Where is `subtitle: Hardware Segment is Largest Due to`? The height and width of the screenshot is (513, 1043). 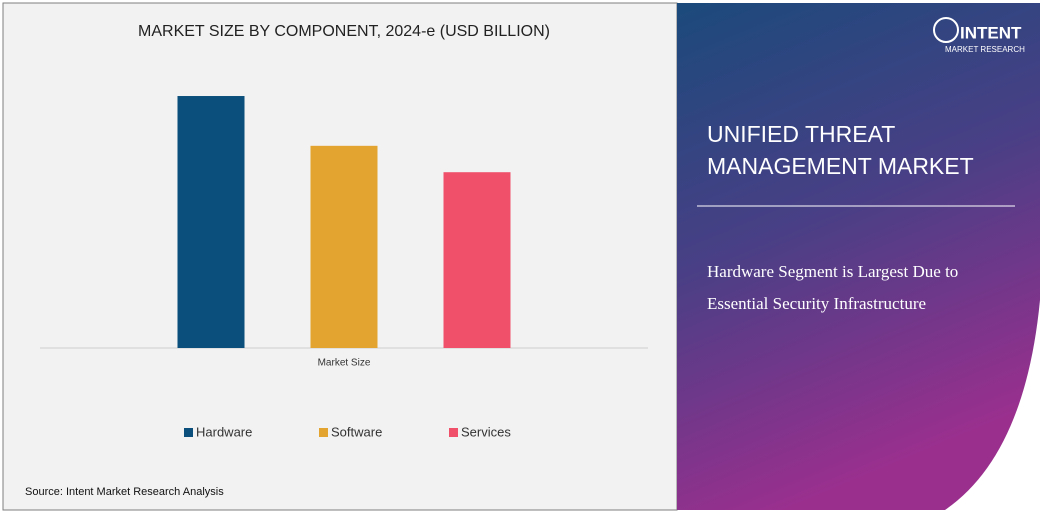 subtitle: Hardware Segment is Largest Due to is located at coordinates (832, 271).